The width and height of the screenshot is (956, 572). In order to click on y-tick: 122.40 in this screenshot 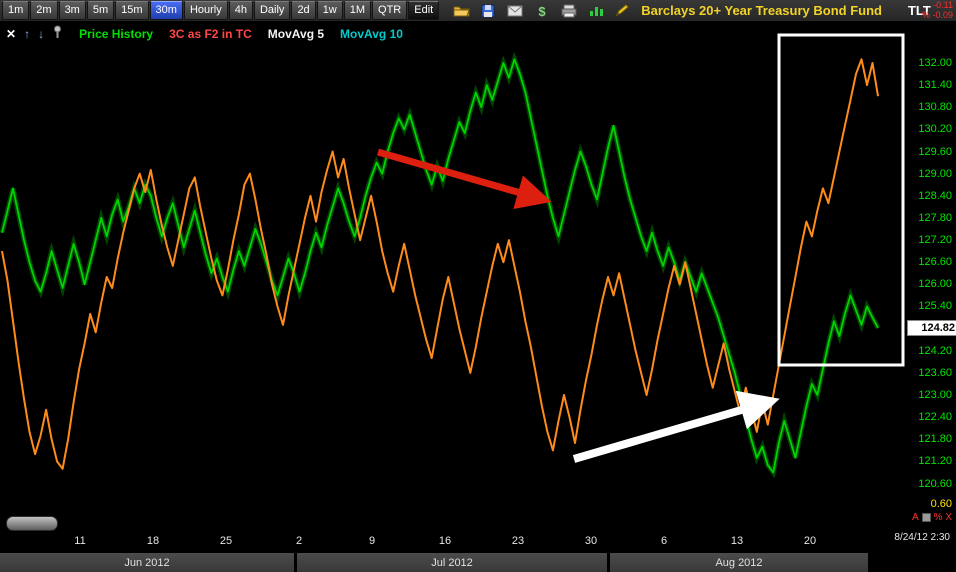, I will do `click(935, 417)`.